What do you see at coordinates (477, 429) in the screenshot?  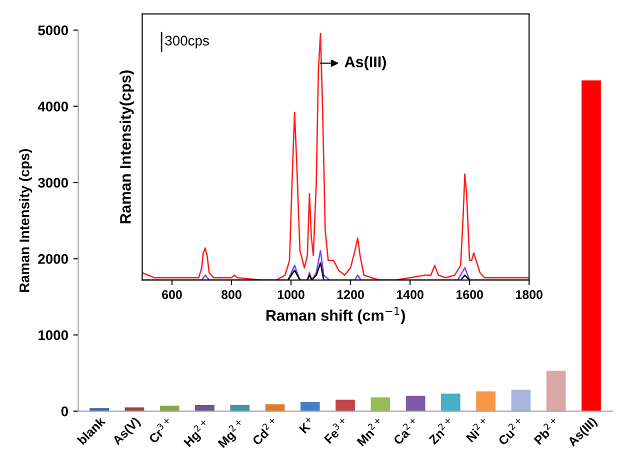 I see `x-tick-label: Ni$^{2+}$` at bounding box center [477, 429].